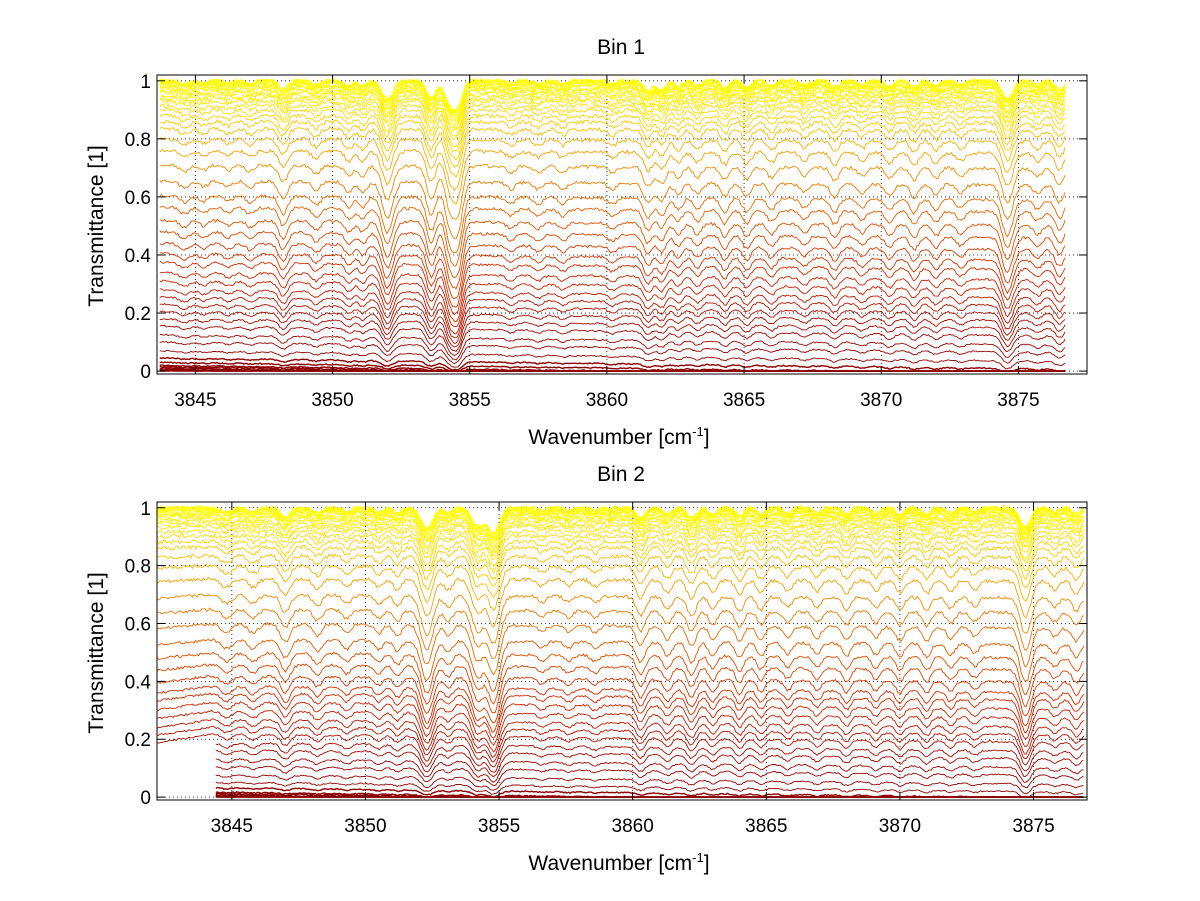  Describe the element at coordinates (621, 474) in the screenshot. I see `bin-2-title: Bin 2` at that location.